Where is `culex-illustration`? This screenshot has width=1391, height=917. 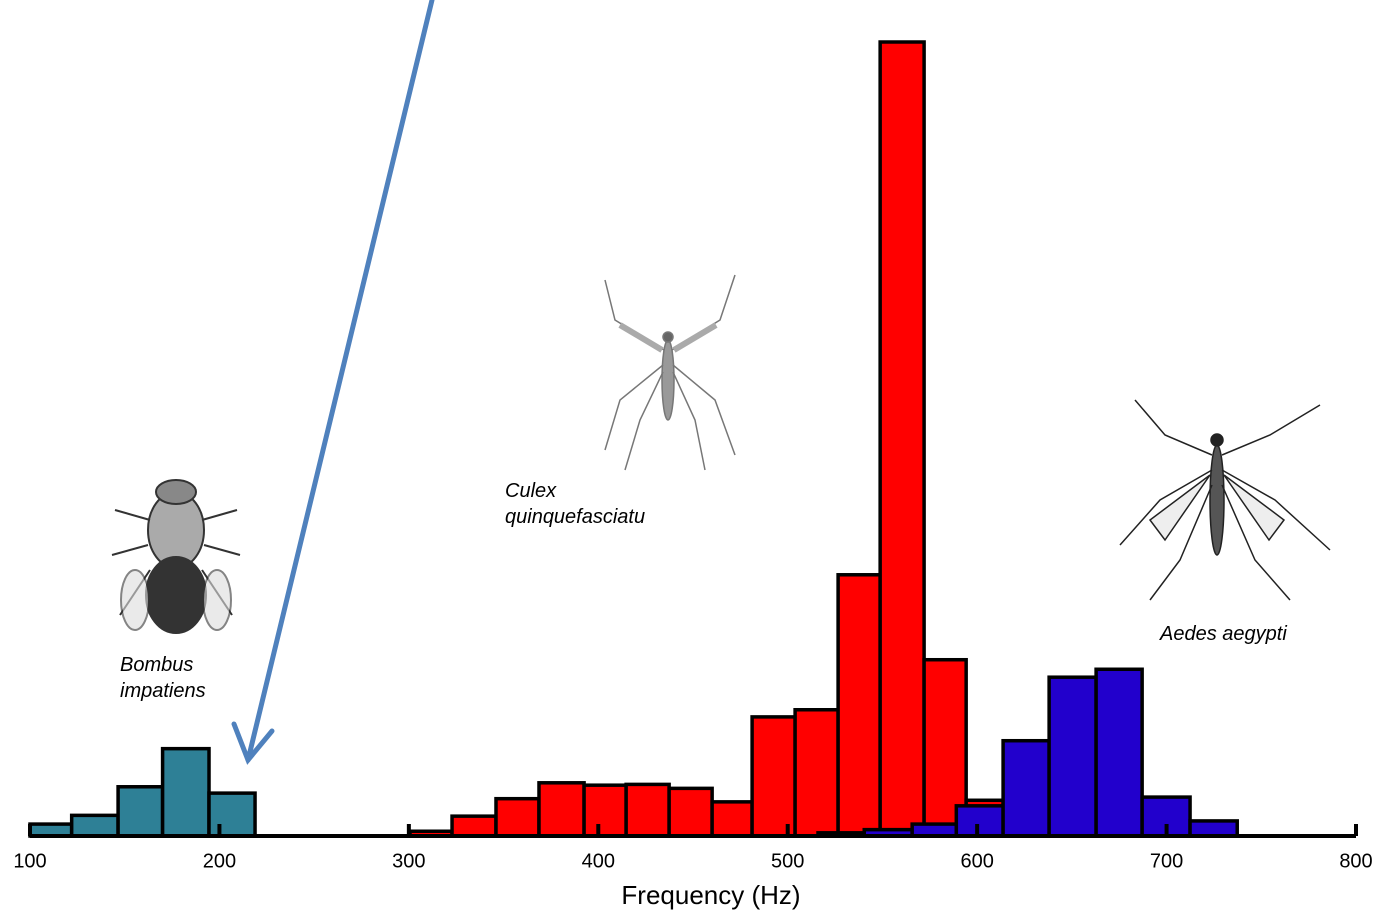
culex-illustration is located at coordinates (670, 372).